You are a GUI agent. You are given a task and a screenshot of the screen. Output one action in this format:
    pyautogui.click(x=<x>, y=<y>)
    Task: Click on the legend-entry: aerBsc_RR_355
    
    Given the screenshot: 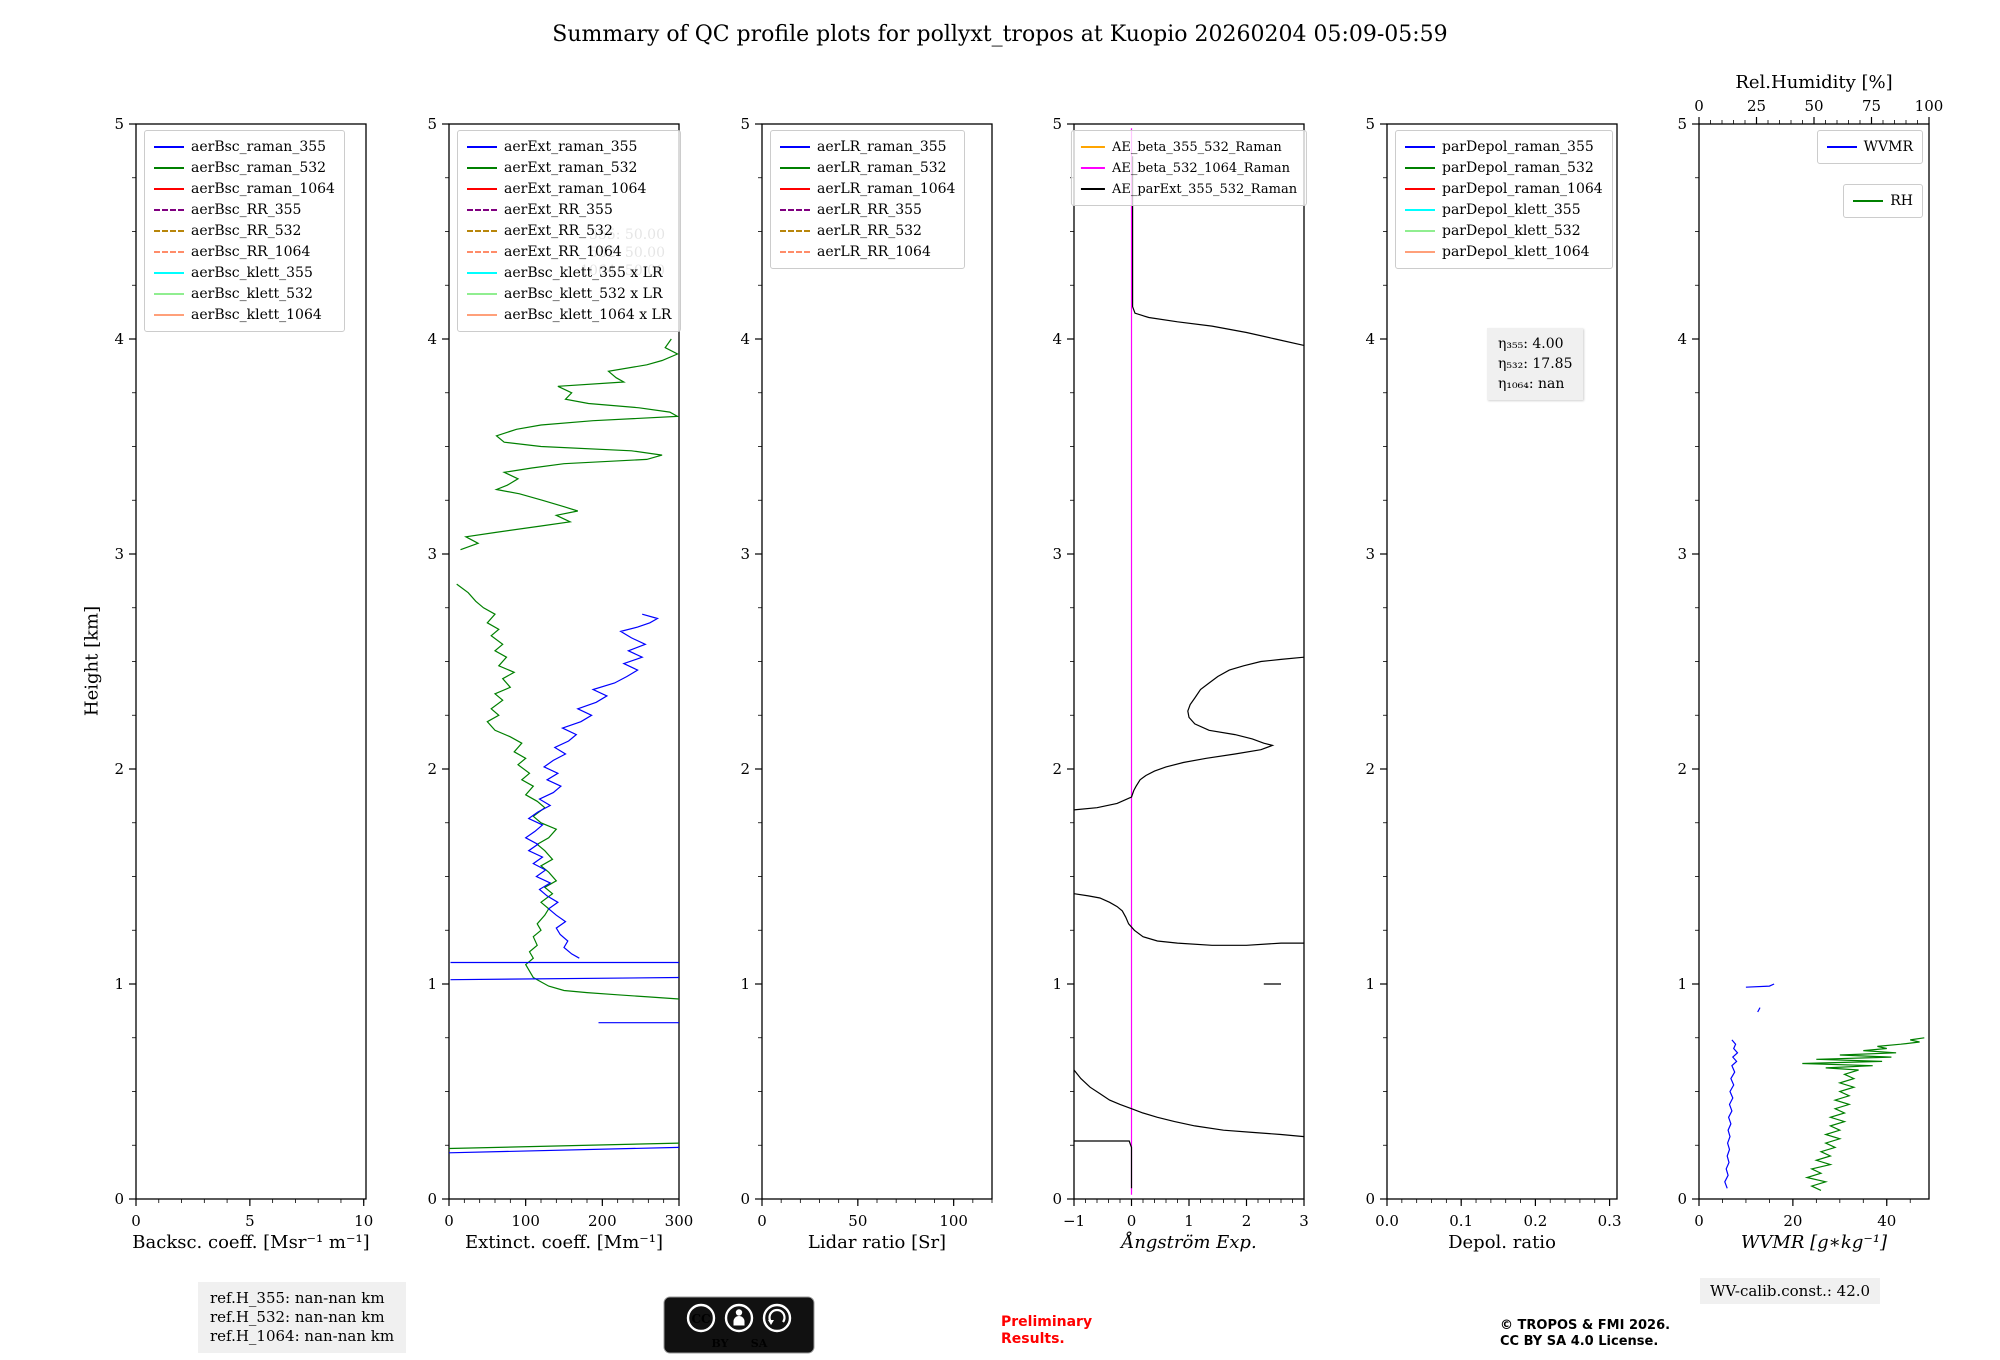 What is the action you would take?
    pyautogui.click(x=244, y=210)
    